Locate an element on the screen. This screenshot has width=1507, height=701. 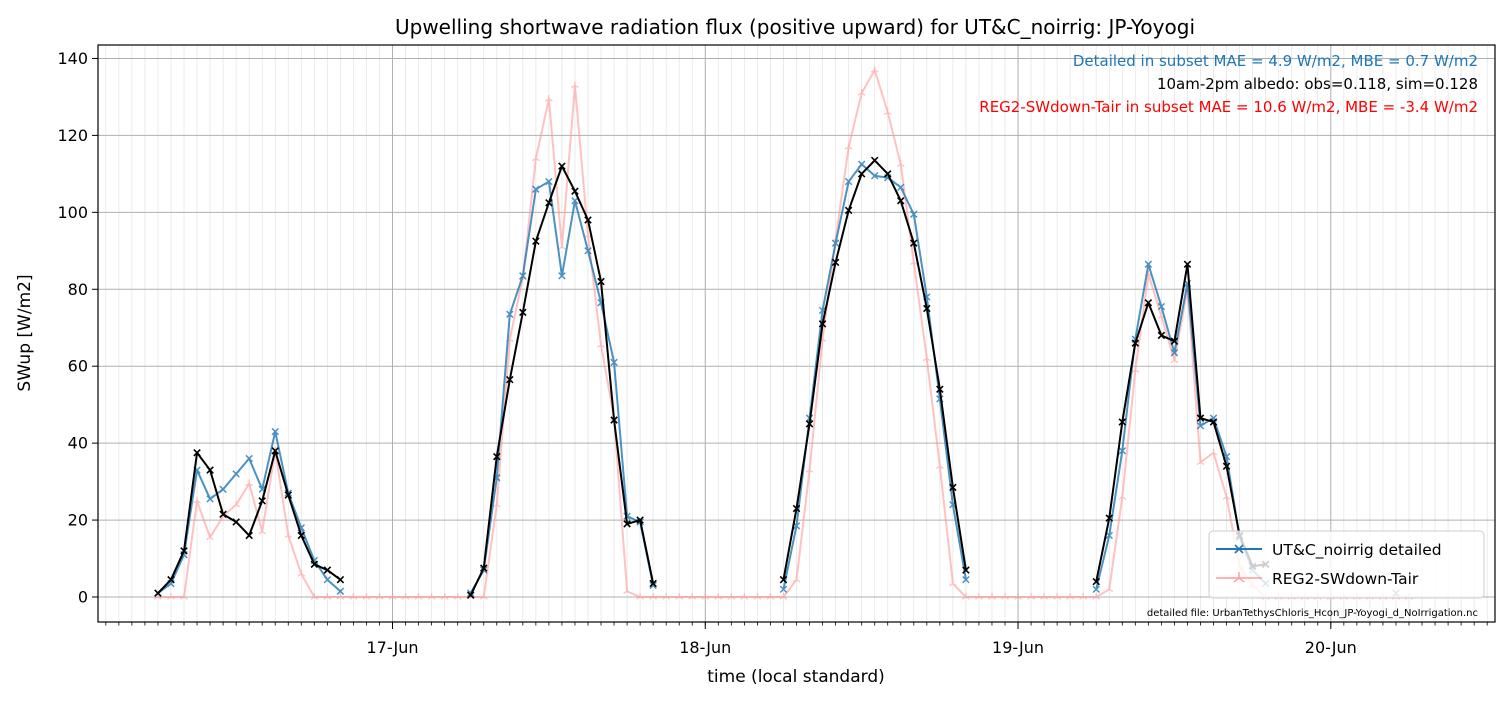
legend-box is located at coordinates (1346, 564).